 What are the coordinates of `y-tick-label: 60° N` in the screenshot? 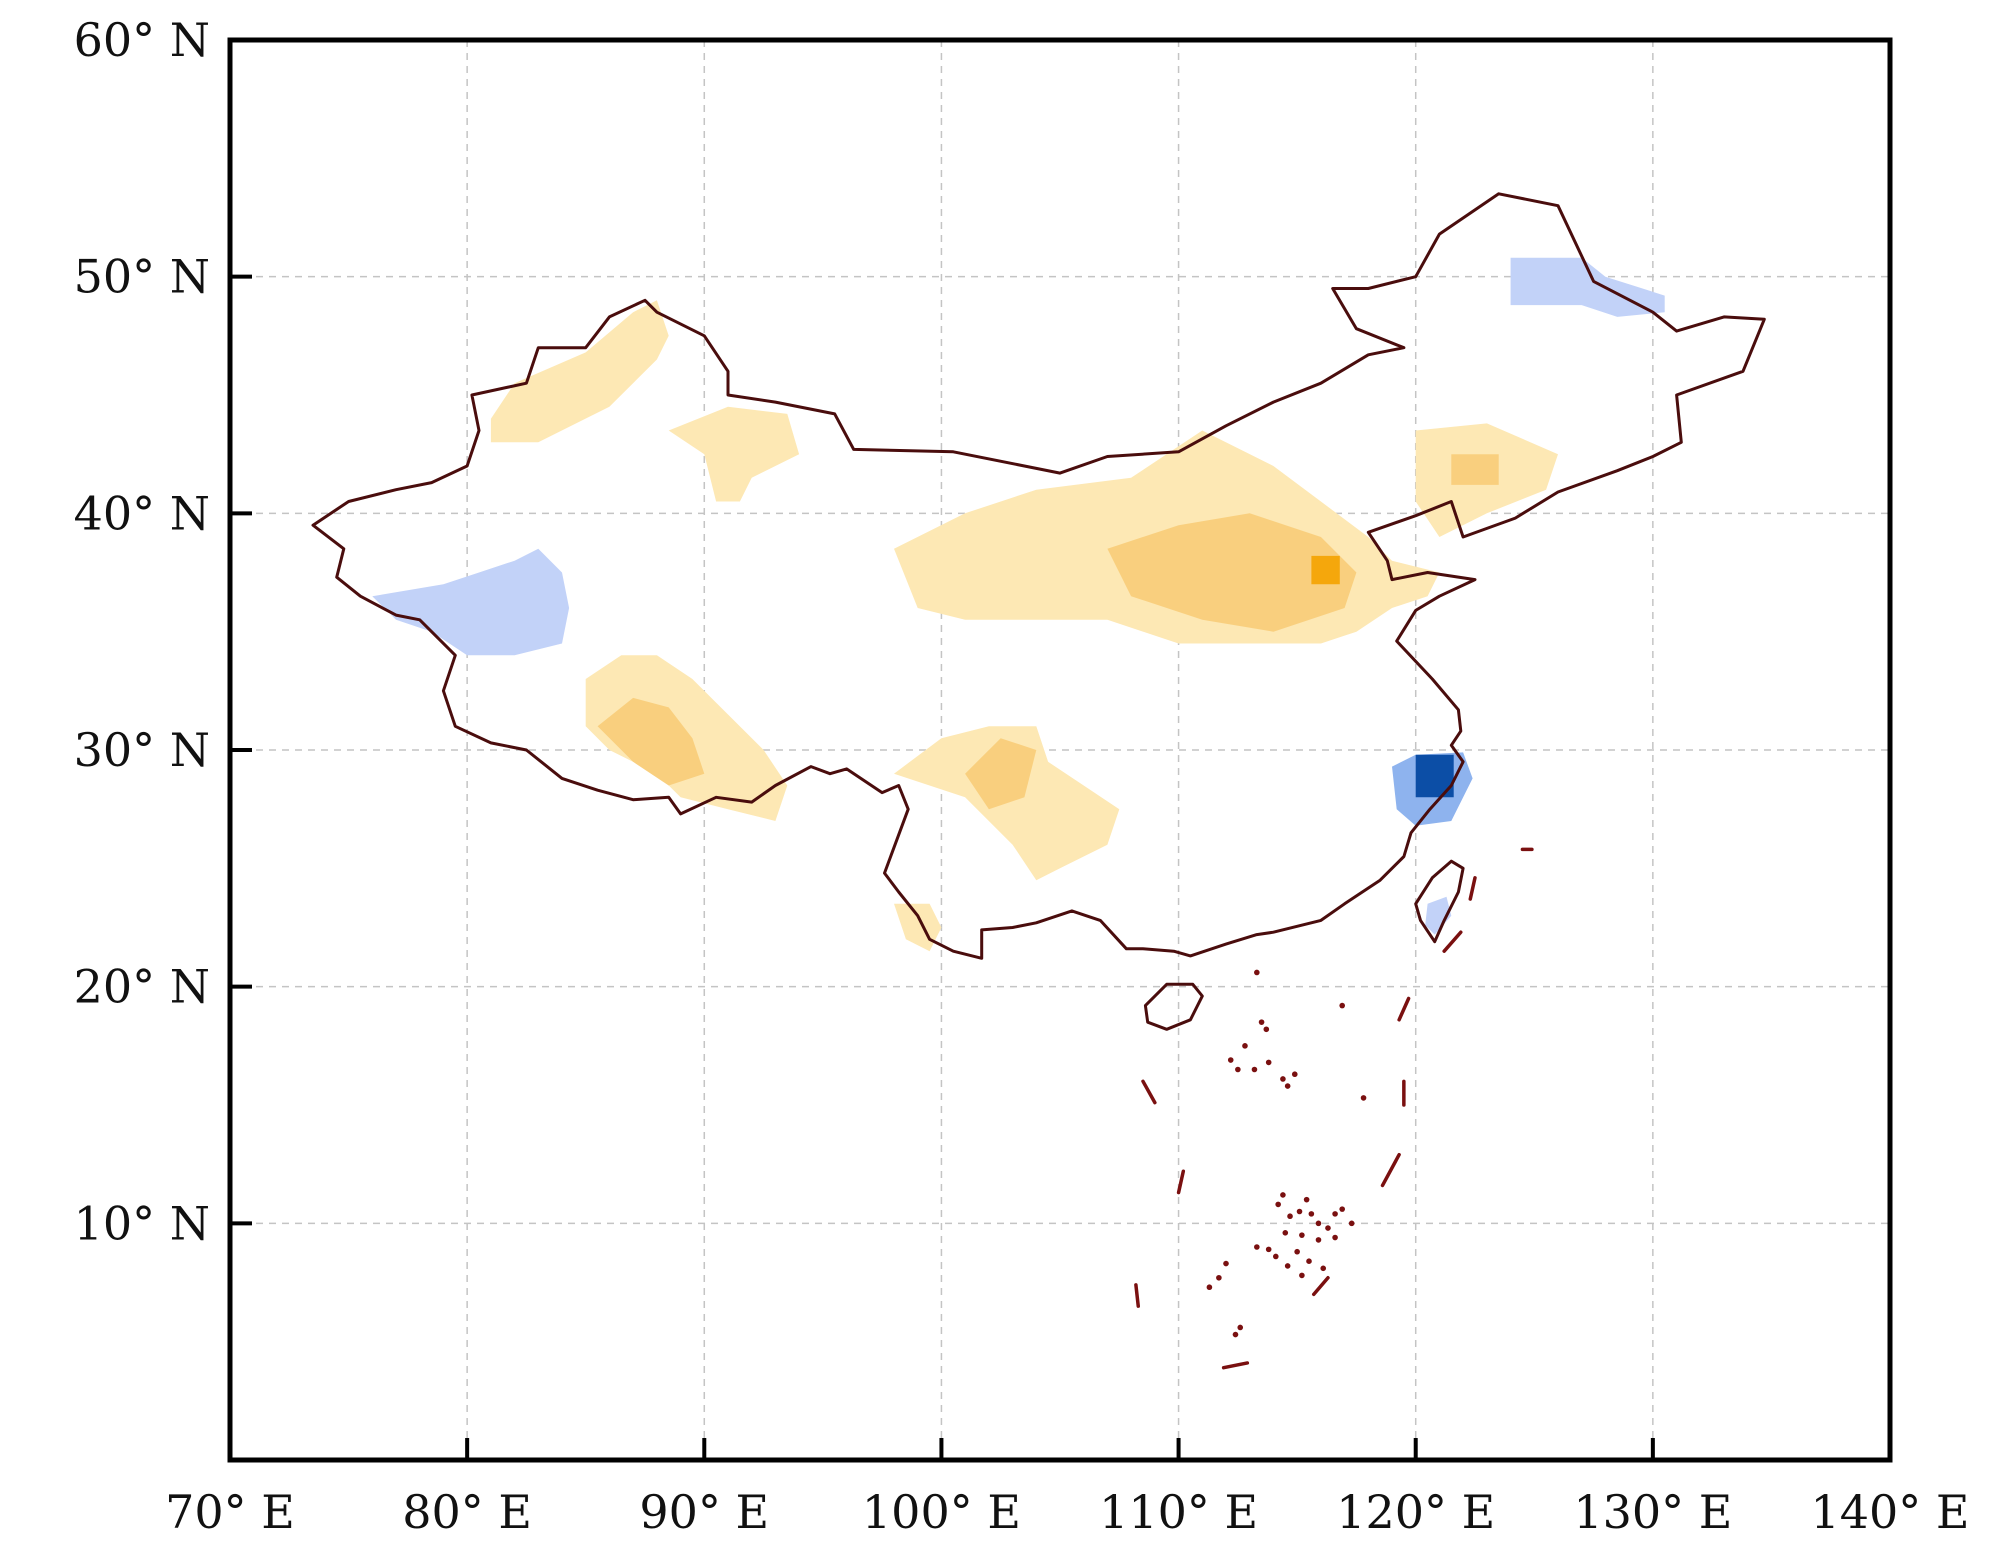 It's located at (142, 40).